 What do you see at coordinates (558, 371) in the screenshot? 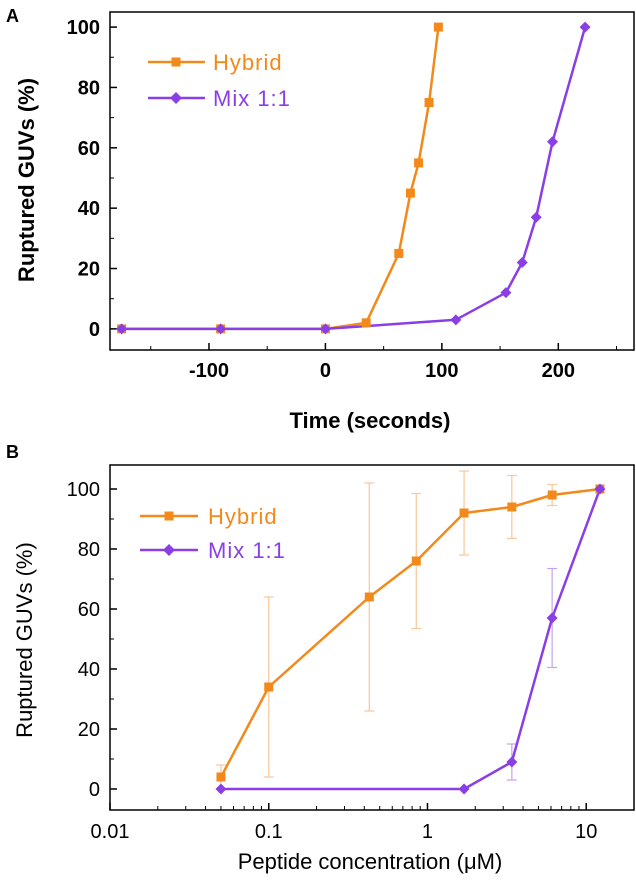
I see `x-tick-label: 200` at bounding box center [558, 371].